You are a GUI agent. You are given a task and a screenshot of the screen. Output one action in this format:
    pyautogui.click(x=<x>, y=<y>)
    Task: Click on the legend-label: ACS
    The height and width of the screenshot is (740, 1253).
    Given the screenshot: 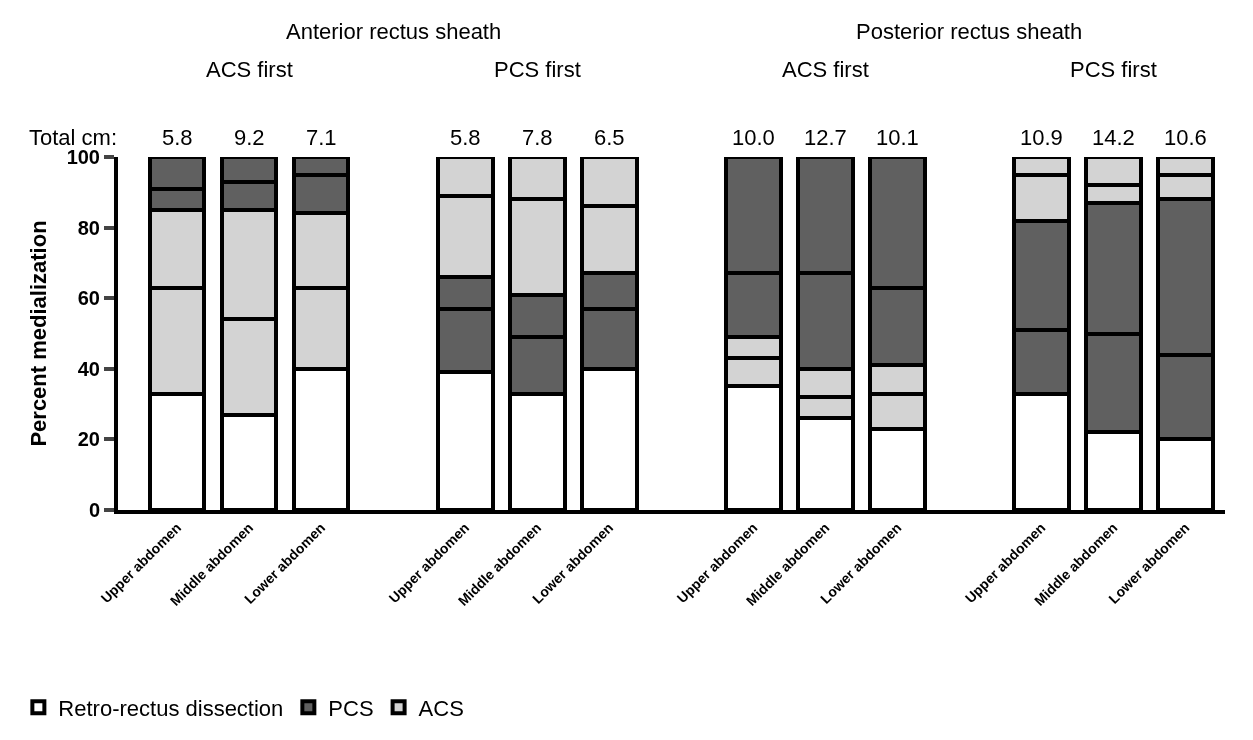 What is the action you would take?
    pyautogui.click(x=441, y=708)
    